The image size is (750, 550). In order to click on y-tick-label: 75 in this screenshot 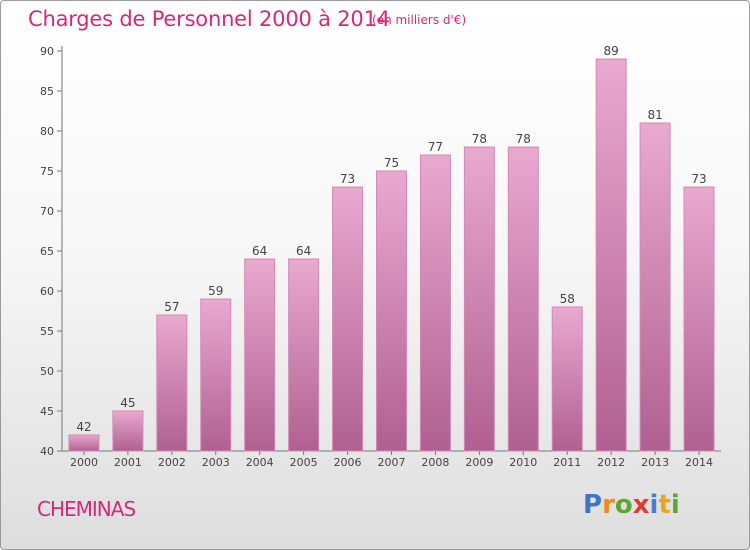, I will do `click(47, 171)`.